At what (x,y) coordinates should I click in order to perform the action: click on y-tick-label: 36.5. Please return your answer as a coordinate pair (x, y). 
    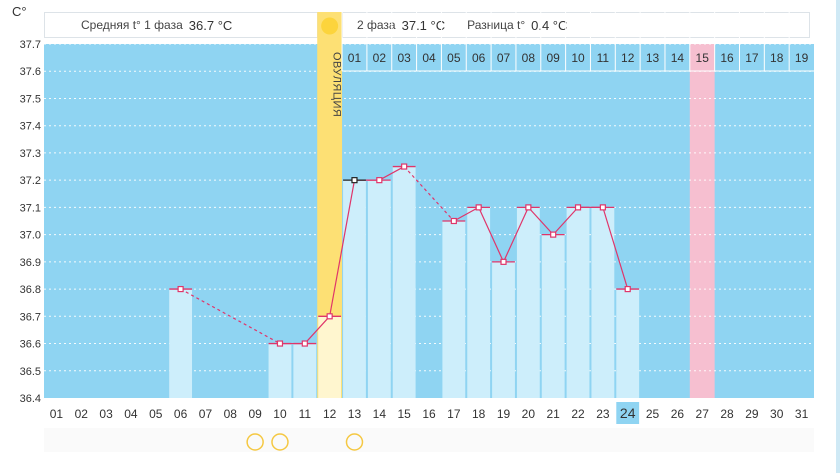
    Looking at the image, I should click on (30, 372).